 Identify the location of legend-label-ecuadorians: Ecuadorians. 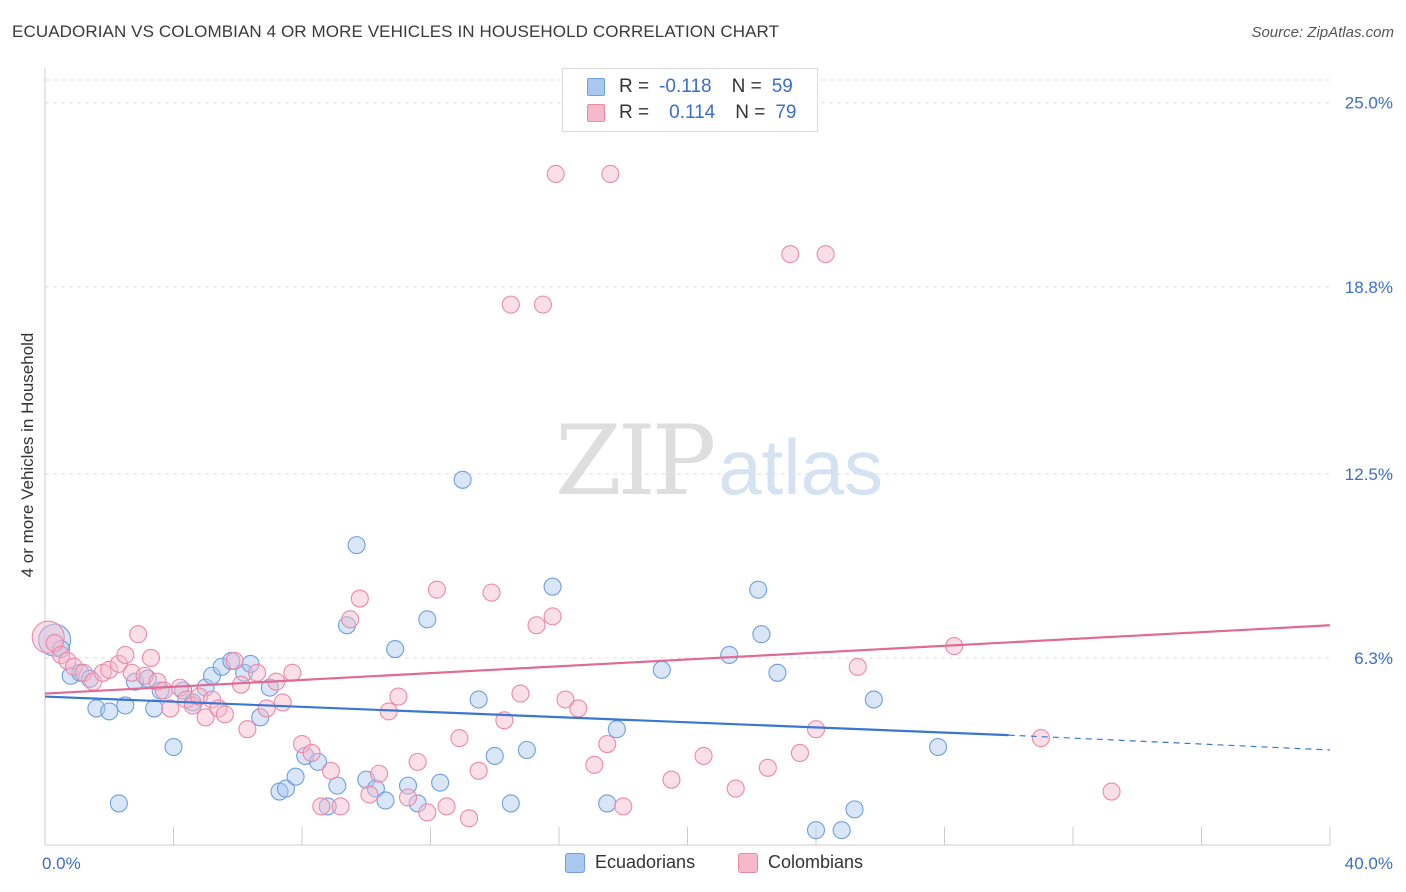
(645, 862).